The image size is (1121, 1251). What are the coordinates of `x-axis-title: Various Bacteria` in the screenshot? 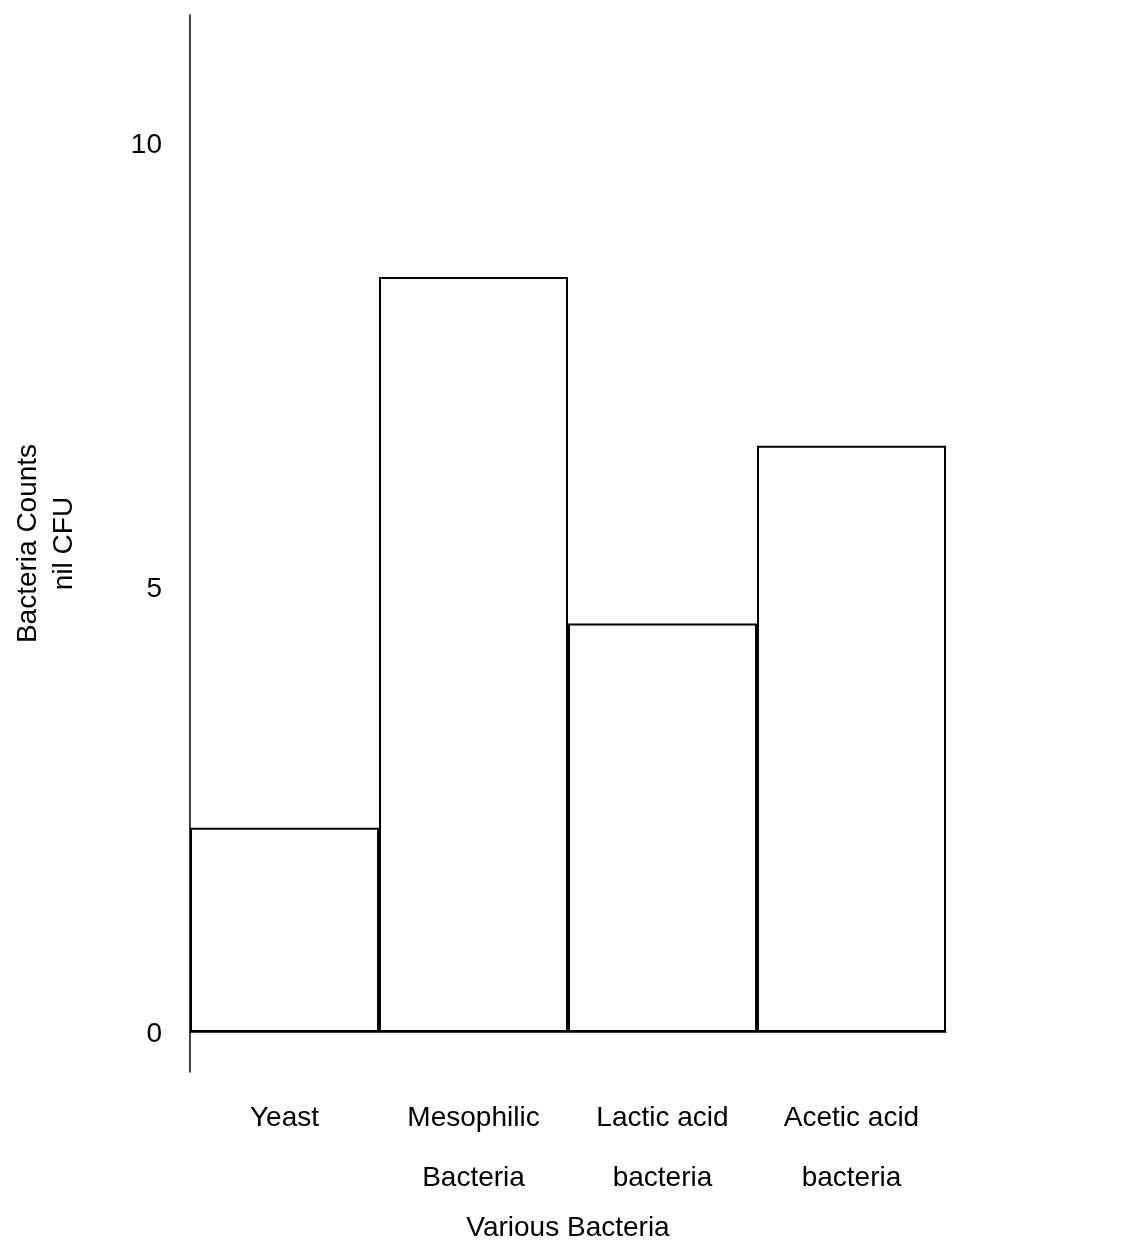 It's located at (568, 1226).